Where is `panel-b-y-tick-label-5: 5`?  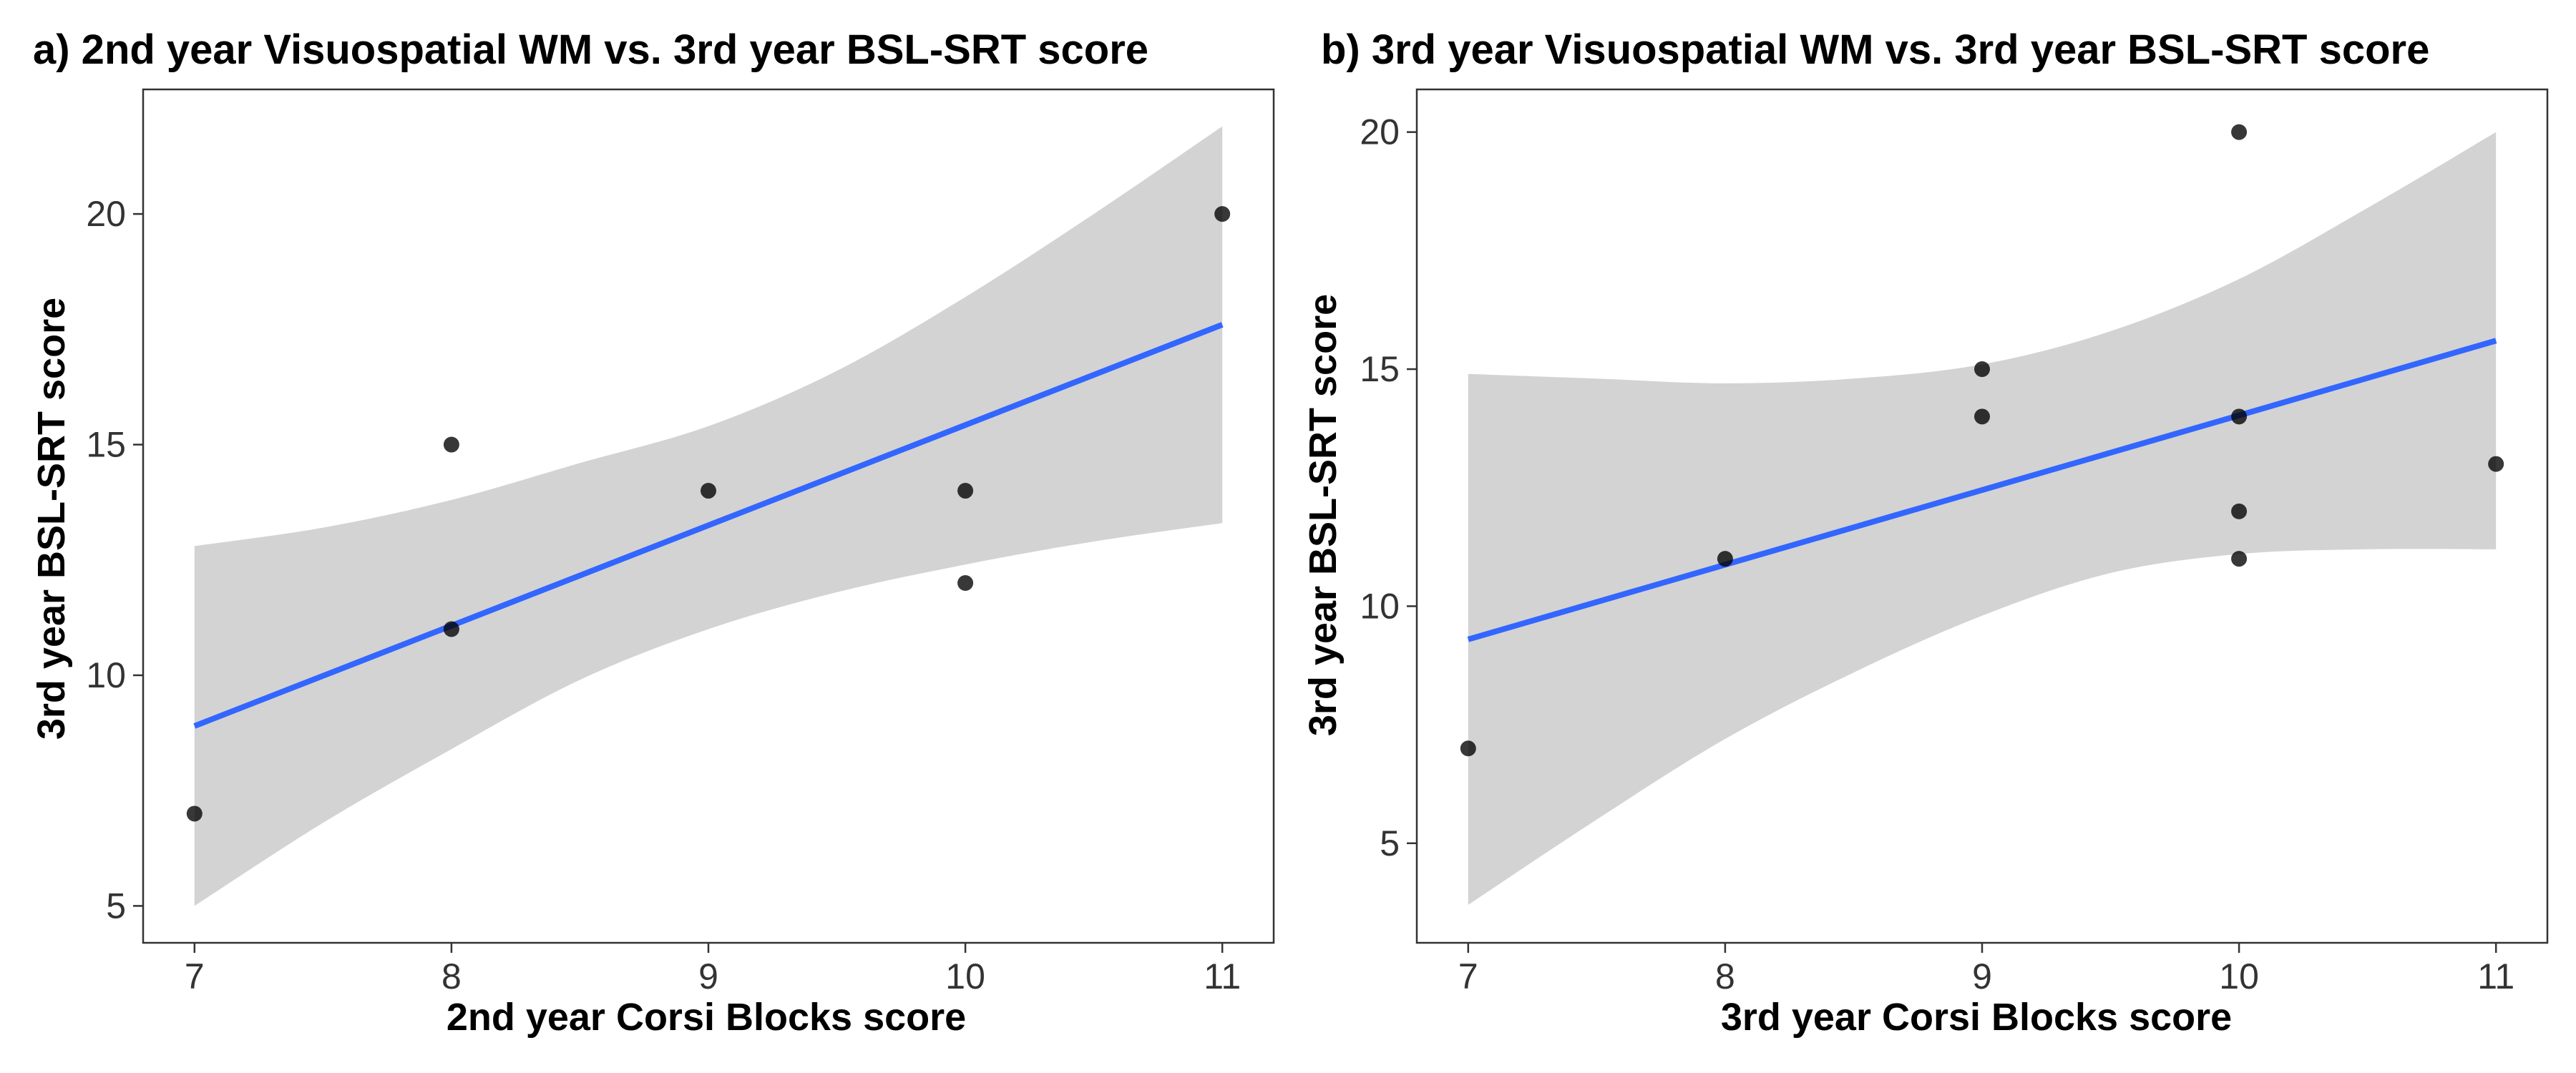
panel-b-y-tick-label-5: 5 is located at coordinates (1390, 843).